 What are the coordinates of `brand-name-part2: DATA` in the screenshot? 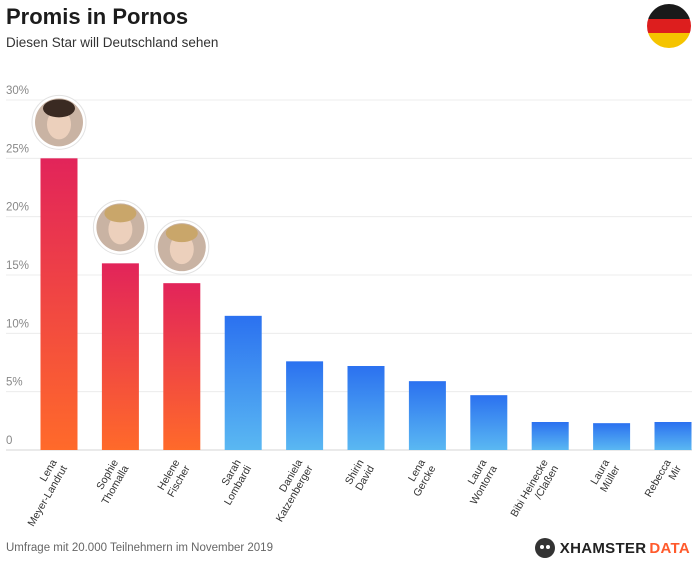 It's located at (669, 548).